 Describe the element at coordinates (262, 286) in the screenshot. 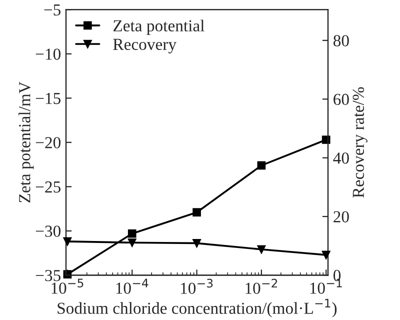

I see `x-tick-label: 10$^{−2}$` at that location.